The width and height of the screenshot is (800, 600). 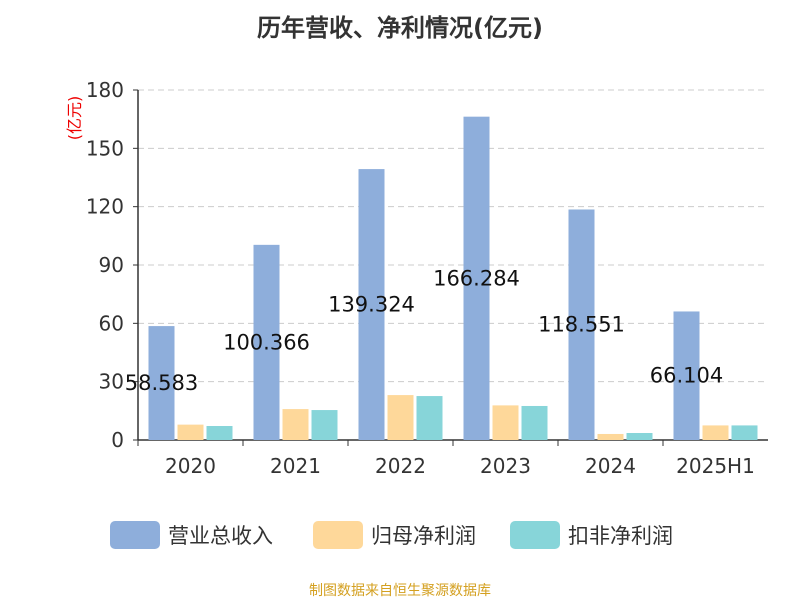 What do you see at coordinates (117, 440) in the screenshot?
I see `y-tick-label: 0` at bounding box center [117, 440].